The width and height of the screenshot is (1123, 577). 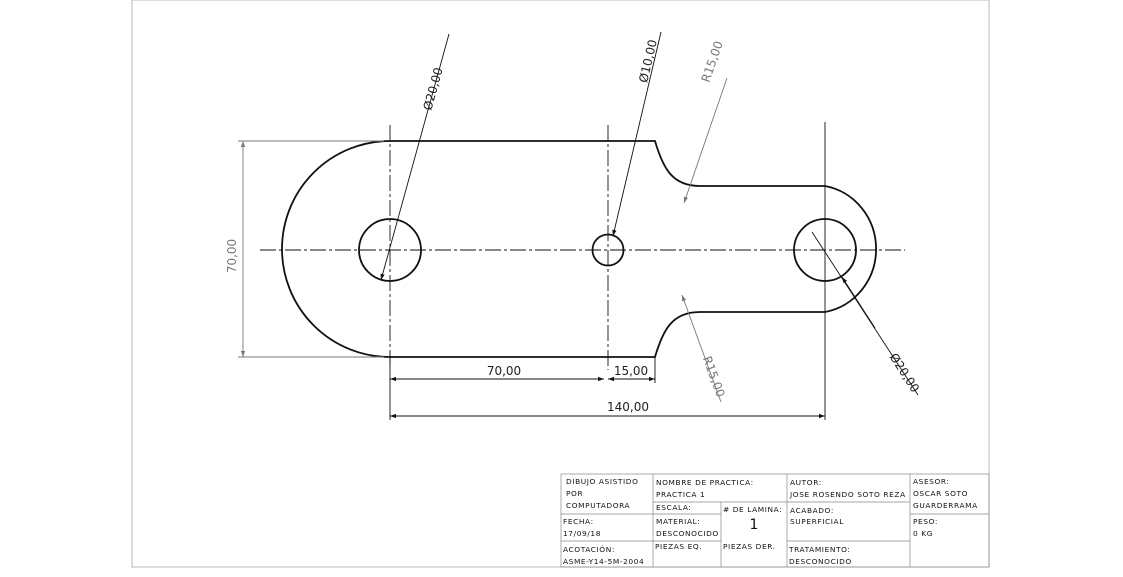 I want to click on dim-hole-middle-diameter: Ø10,00, so click(x=648, y=61).